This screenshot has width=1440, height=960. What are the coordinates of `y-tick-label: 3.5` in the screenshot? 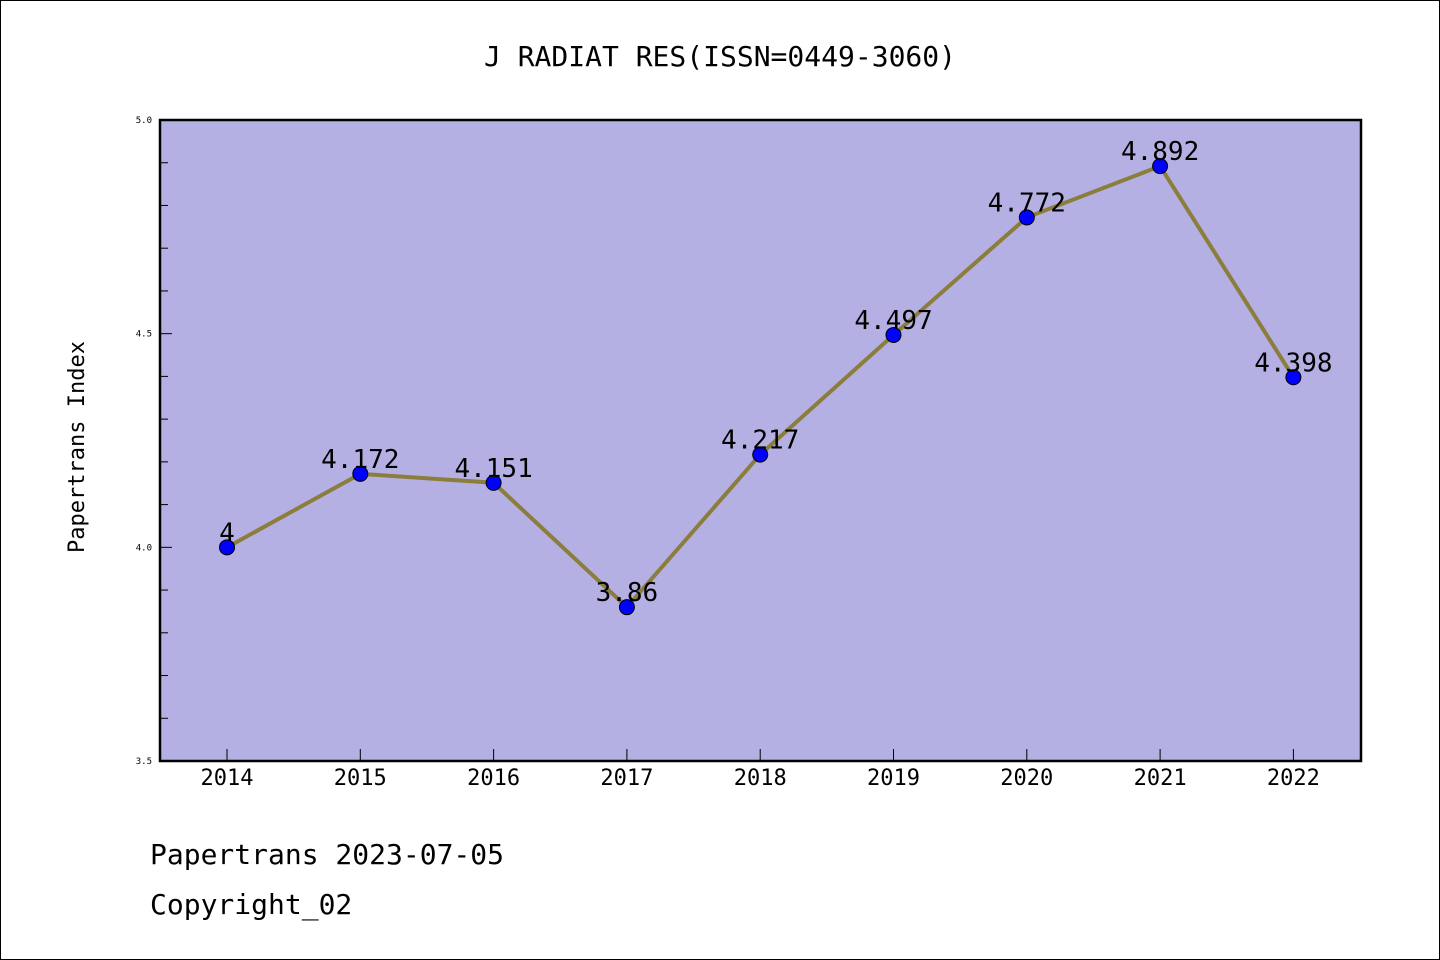 It's located at (144, 762).